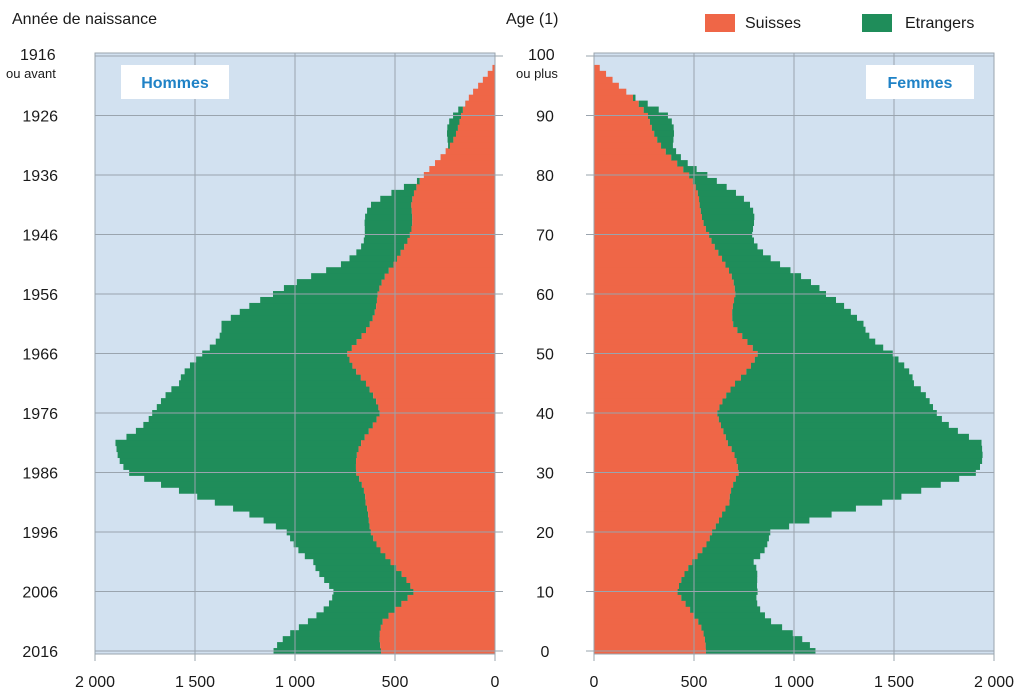 The width and height of the screenshot is (1021, 695). I want to click on year-tick-label: 1986, so click(40, 474).